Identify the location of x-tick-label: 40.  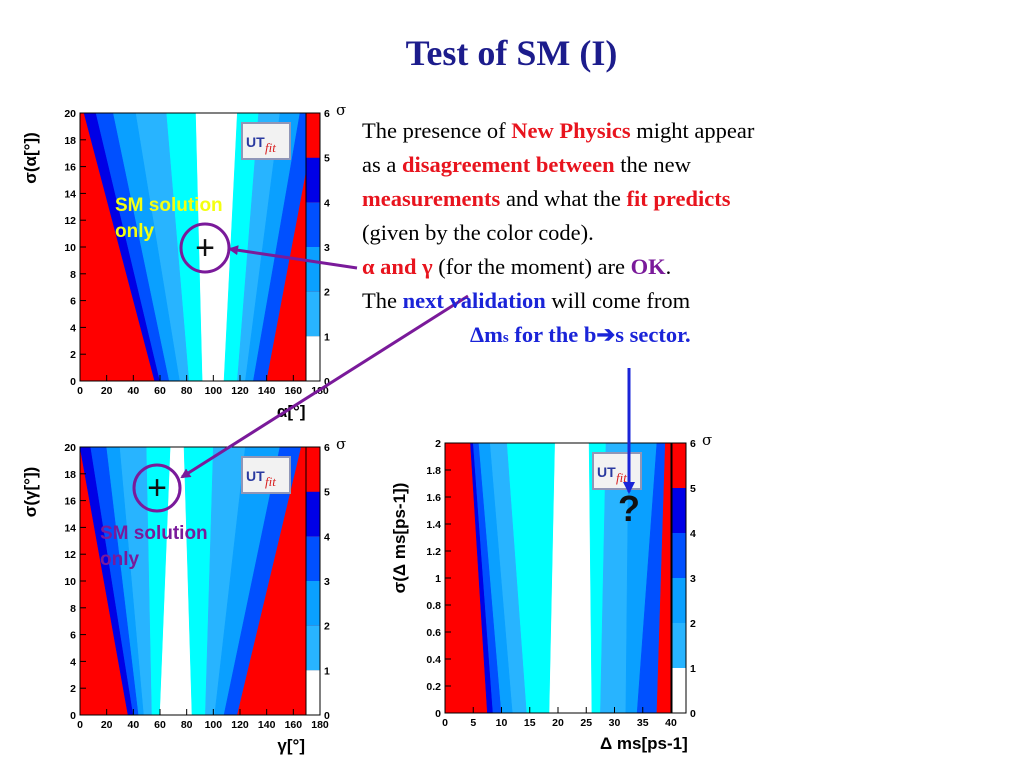
(671, 723).